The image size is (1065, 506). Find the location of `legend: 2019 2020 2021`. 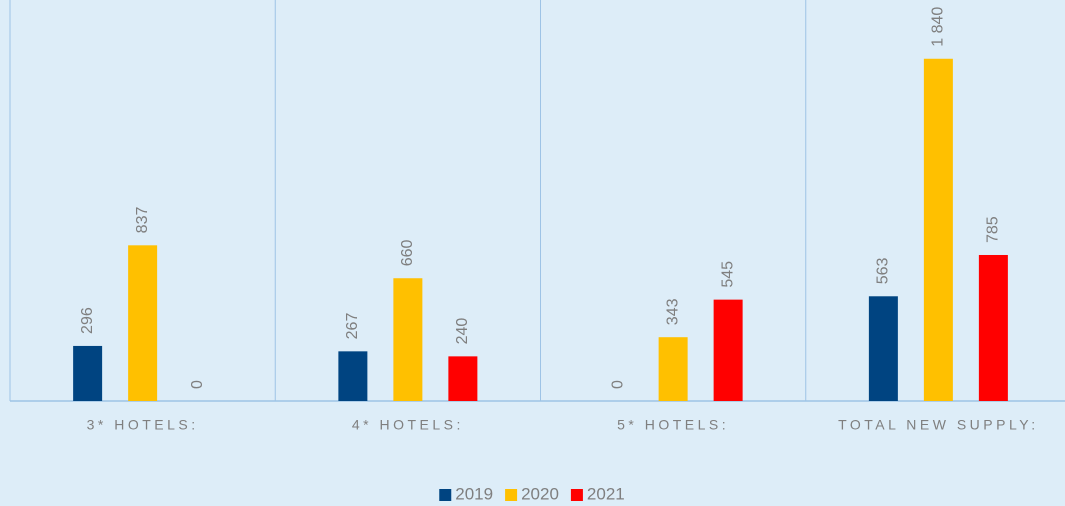

legend: 2019 2020 2021 is located at coordinates (532, 493).